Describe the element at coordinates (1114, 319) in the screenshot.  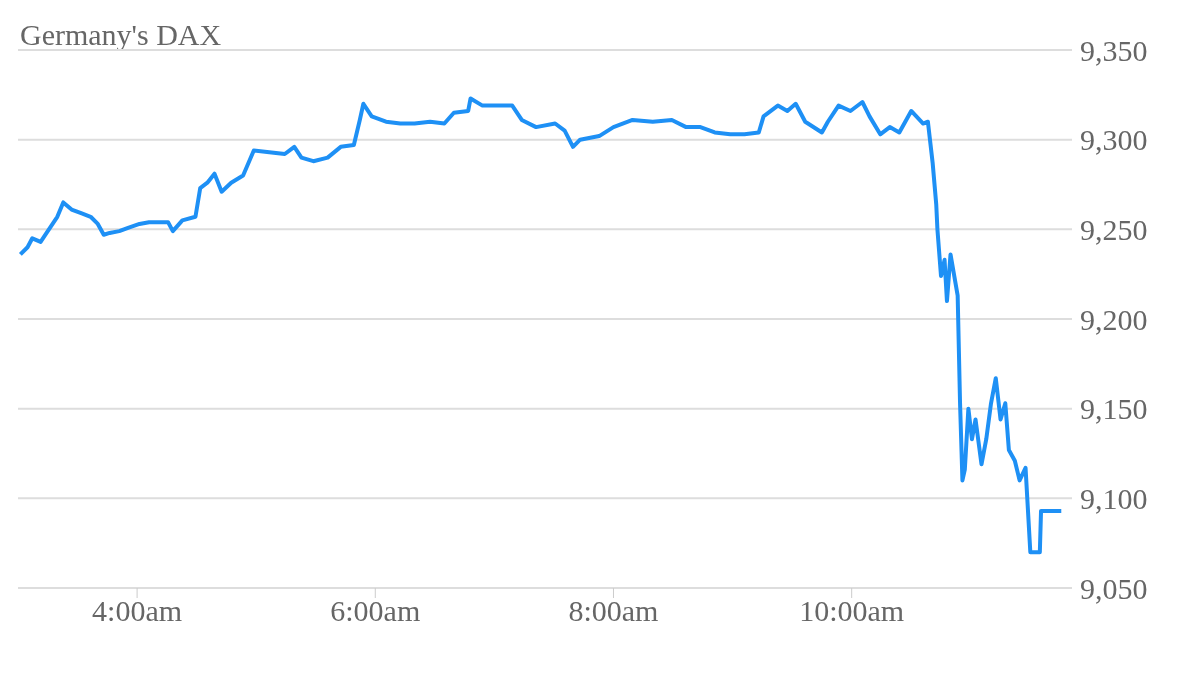
I see `y-tick-label: 9,200` at that location.